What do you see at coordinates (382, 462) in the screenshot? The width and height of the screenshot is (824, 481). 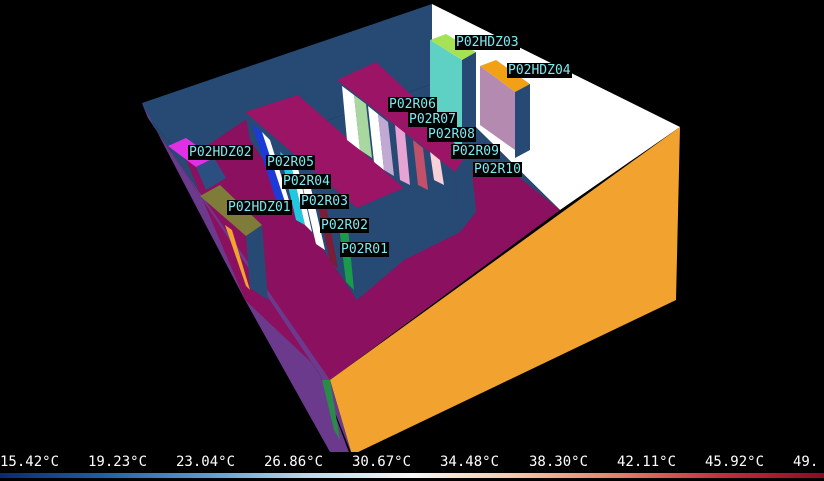 I see `legend-tick: 30.67°C` at bounding box center [382, 462].